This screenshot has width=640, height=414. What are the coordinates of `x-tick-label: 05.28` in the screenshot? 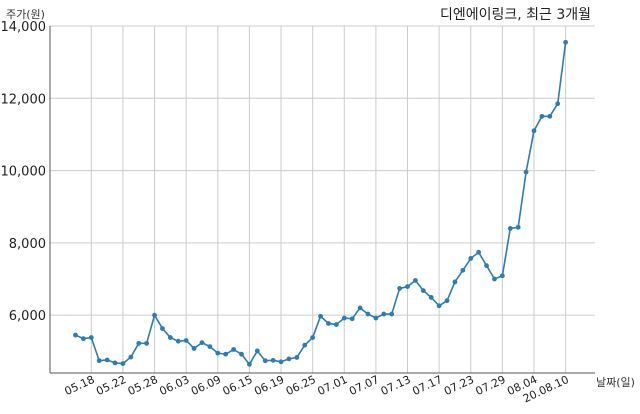 It's located at (143, 385).